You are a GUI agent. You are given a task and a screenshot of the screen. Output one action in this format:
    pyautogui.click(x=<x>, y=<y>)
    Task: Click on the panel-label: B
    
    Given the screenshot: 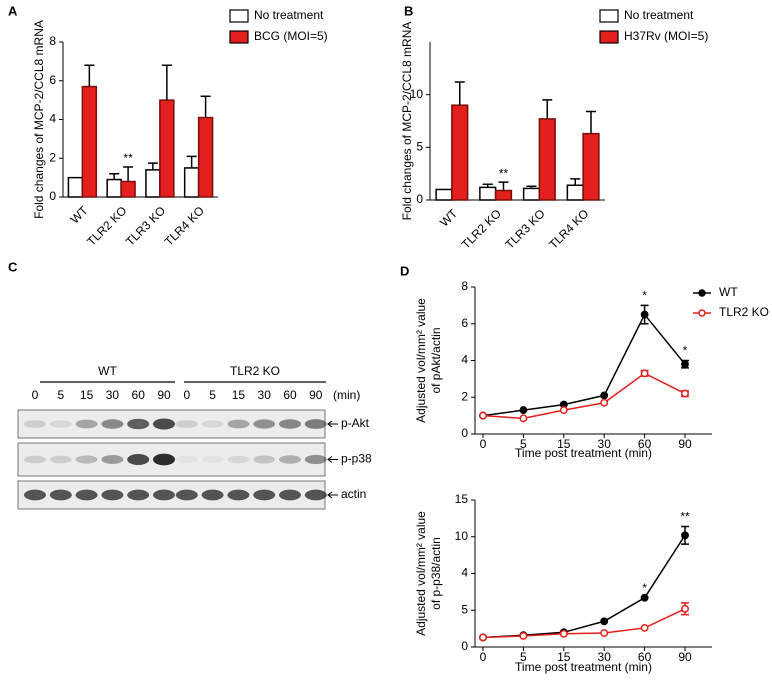 What is the action you would take?
    pyautogui.click(x=408, y=10)
    